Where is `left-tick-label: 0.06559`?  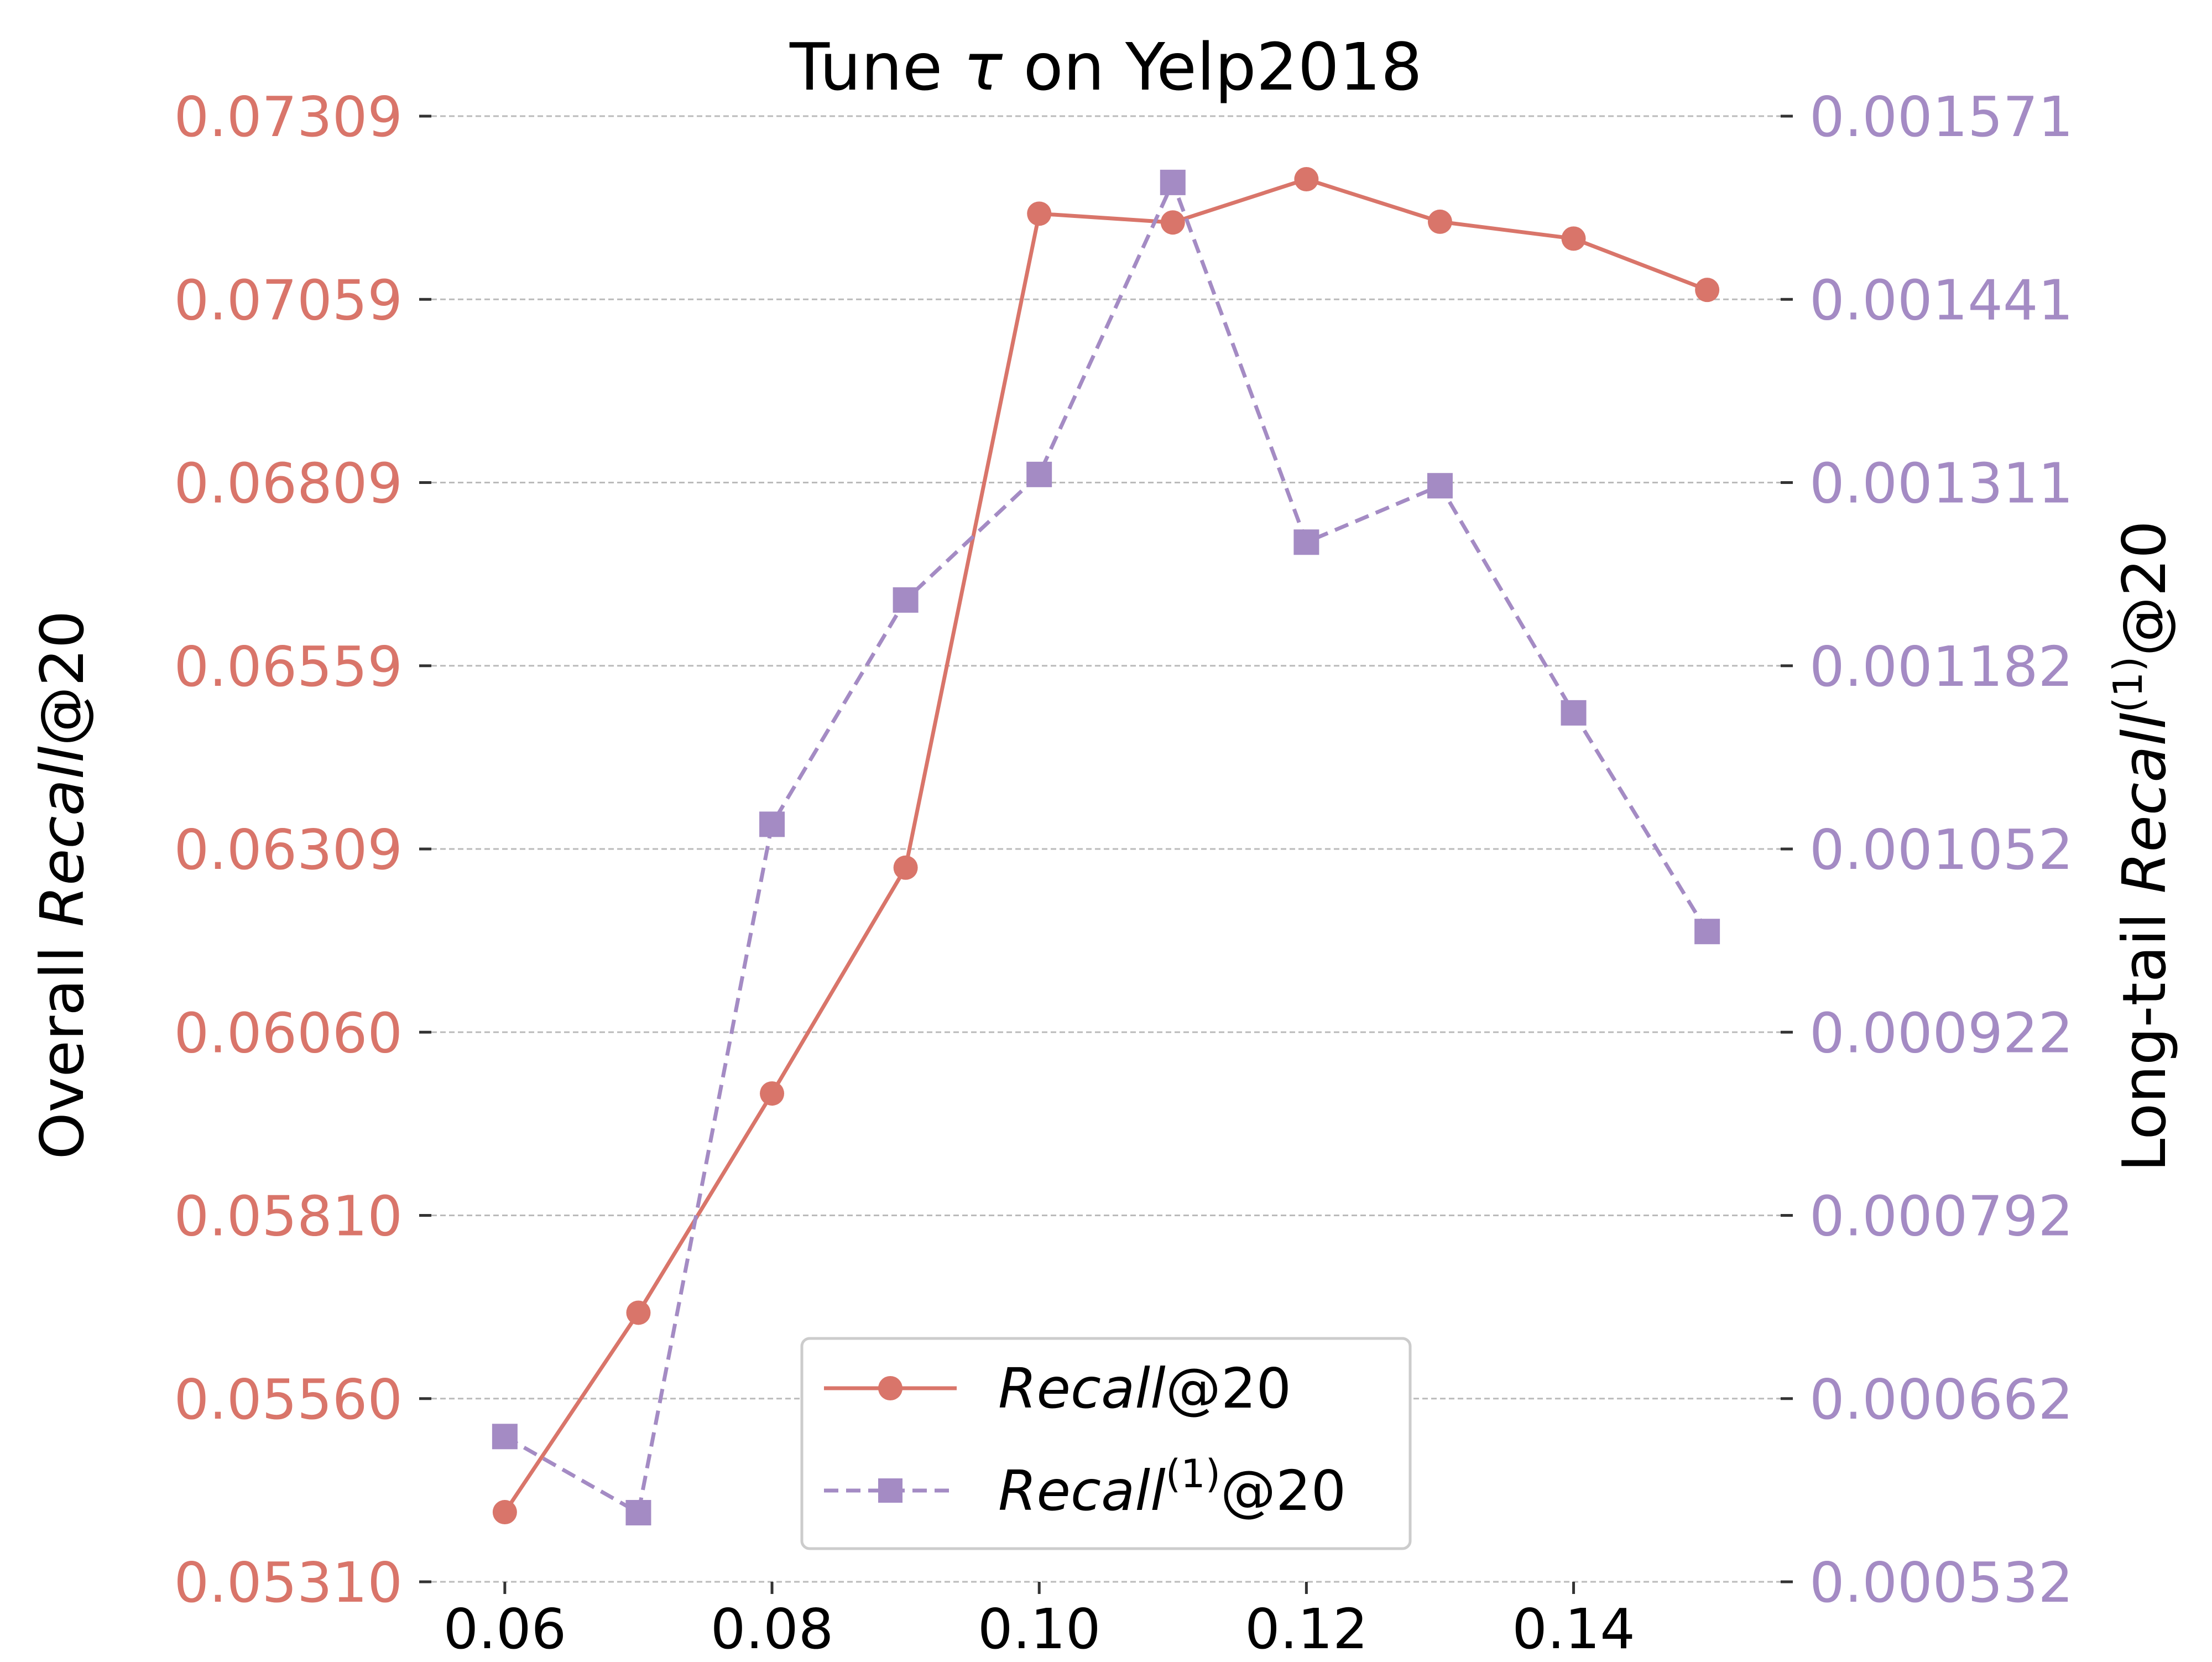
left-tick-label: 0.06559 is located at coordinates (288, 667).